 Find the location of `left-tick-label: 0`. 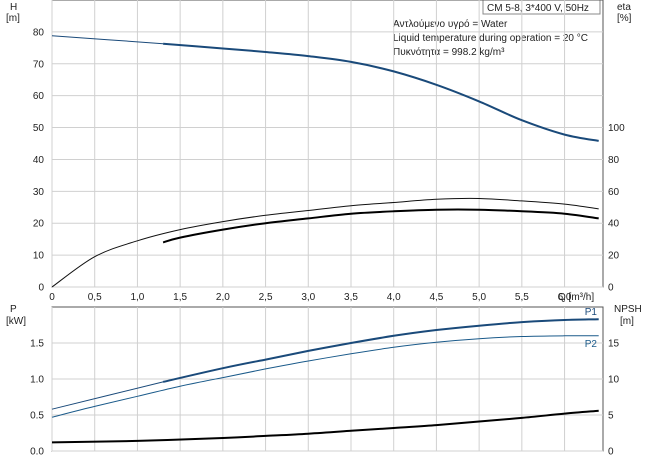

left-tick-label: 0 is located at coordinates (41, 288).